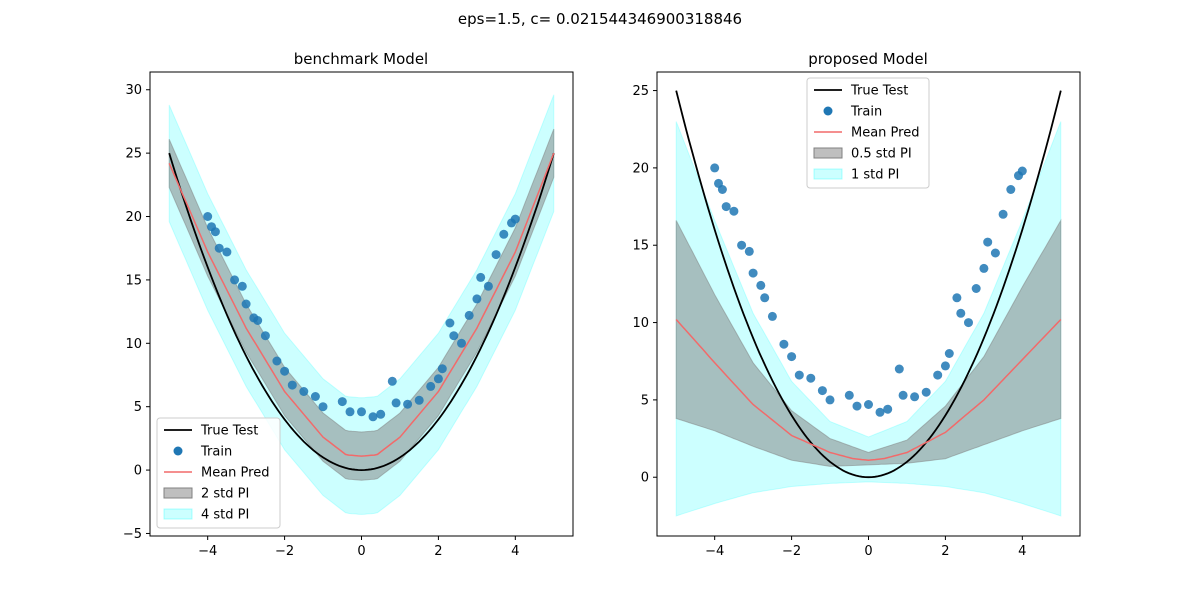 The width and height of the screenshot is (1200, 600). I want to click on proposed-model-ytick-label: 5, so click(645, 400).